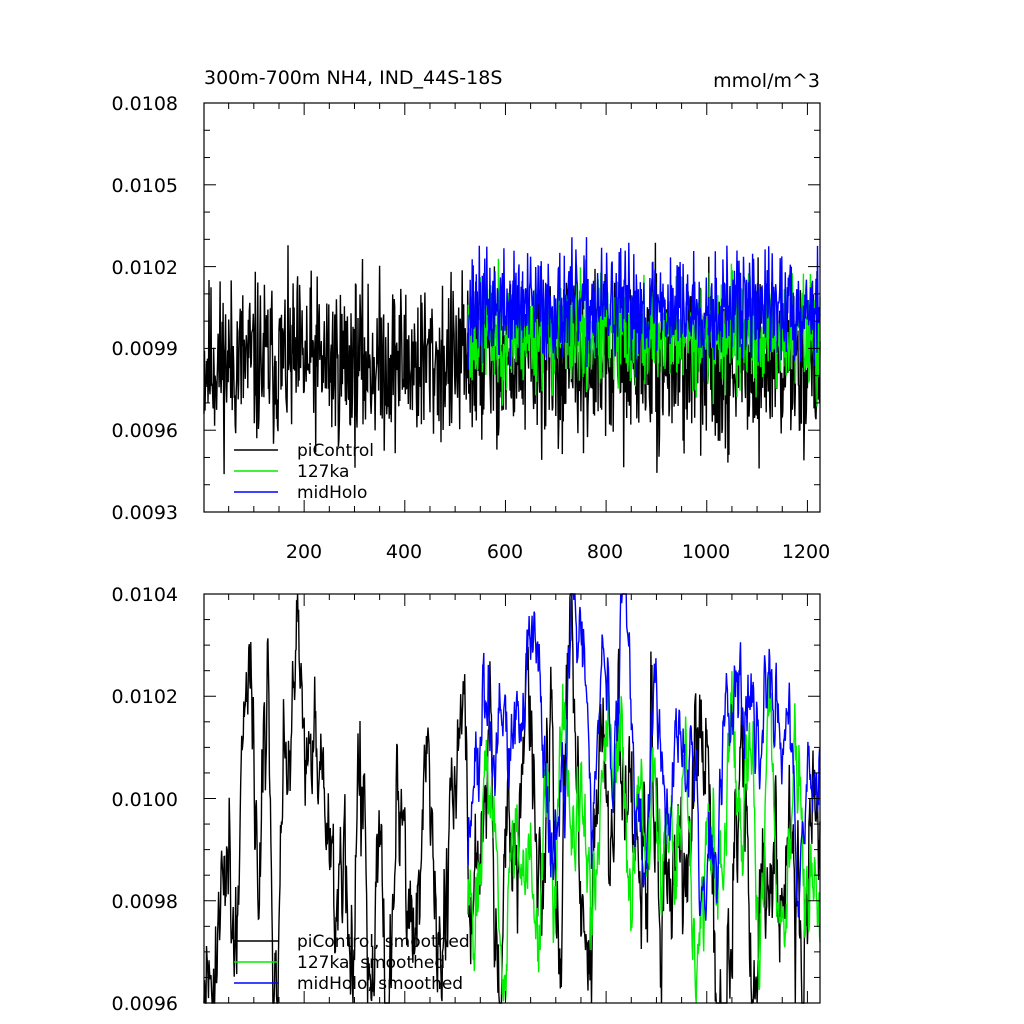 This screenshot has height=1024, width=1024. Describe the element at coordinates (380, 984) in the screenshot. I see `legend-label-midholo-smoothed: midHolo, smoothed` at that location.